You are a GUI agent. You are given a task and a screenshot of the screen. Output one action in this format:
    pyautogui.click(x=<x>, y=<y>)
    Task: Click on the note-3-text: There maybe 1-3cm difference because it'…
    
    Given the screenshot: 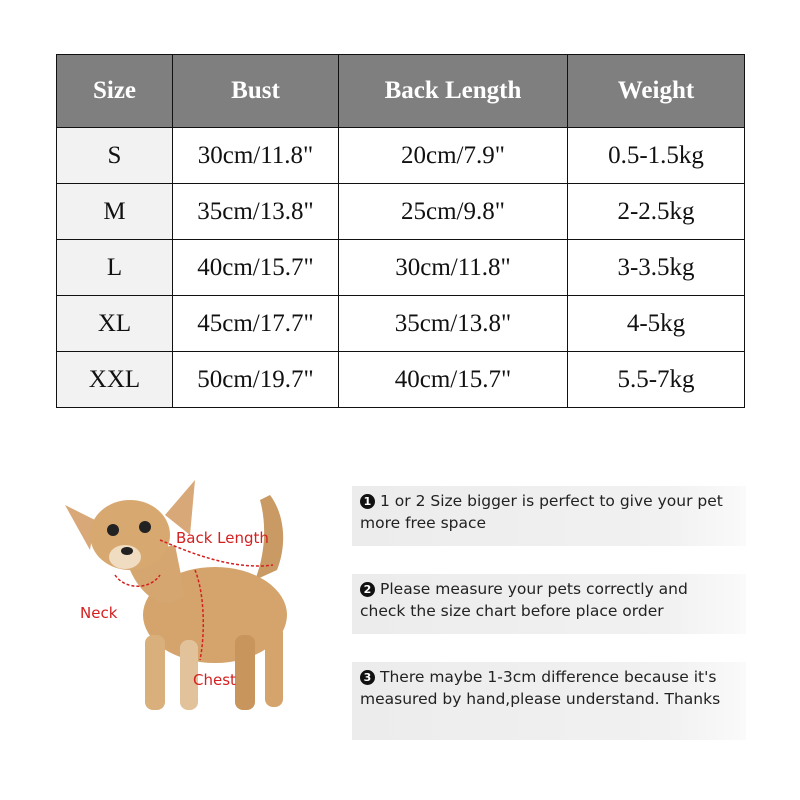 What is the action you would take?
    pyautogui.click(x=540, y=688)
    